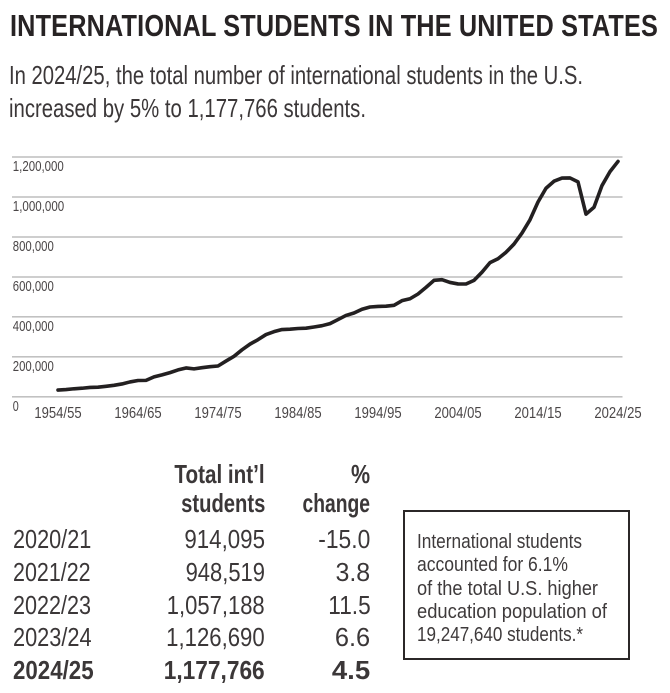  What do you see at coordinates (351, 670) in the screenshot?
I see `cell-change: 4.5` at bounding box center [351, 670].